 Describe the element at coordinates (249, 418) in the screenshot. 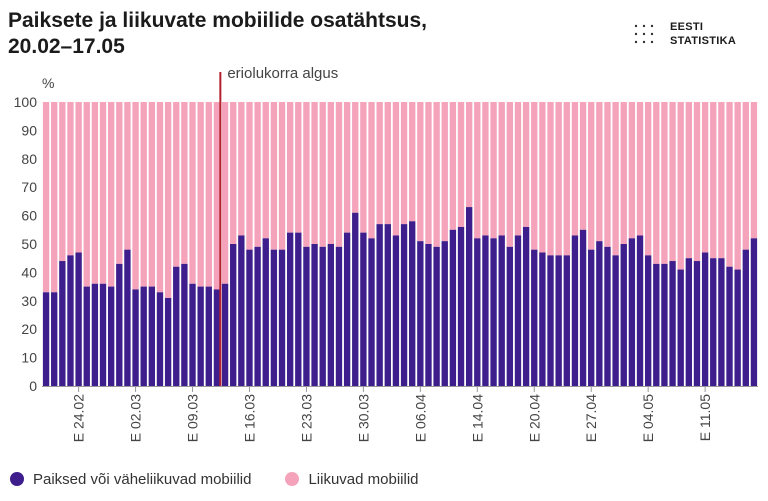

I see `x-tick-label: E 16.03` at that location.